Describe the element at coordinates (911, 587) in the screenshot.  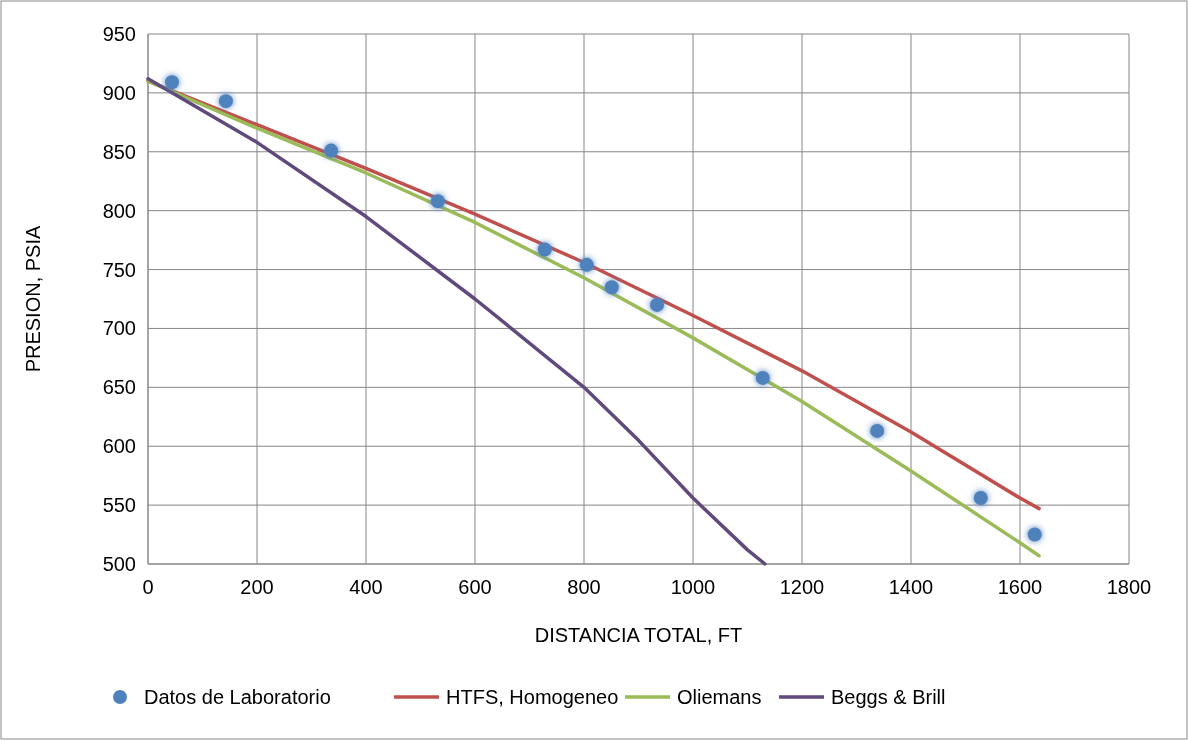
I see `x-tick-label: 1400` at that location.